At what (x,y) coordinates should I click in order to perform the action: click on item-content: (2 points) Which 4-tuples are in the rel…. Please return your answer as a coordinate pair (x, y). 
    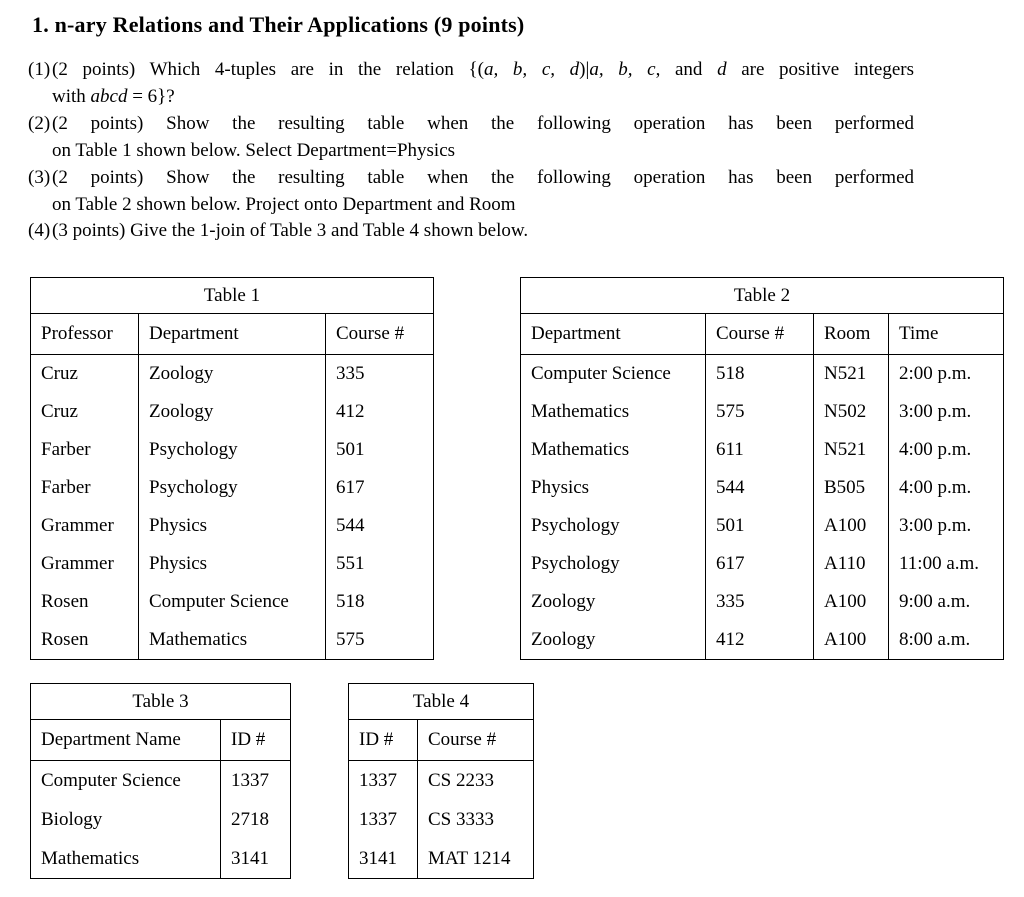
    Looking at the image, I should click on (483, 84).